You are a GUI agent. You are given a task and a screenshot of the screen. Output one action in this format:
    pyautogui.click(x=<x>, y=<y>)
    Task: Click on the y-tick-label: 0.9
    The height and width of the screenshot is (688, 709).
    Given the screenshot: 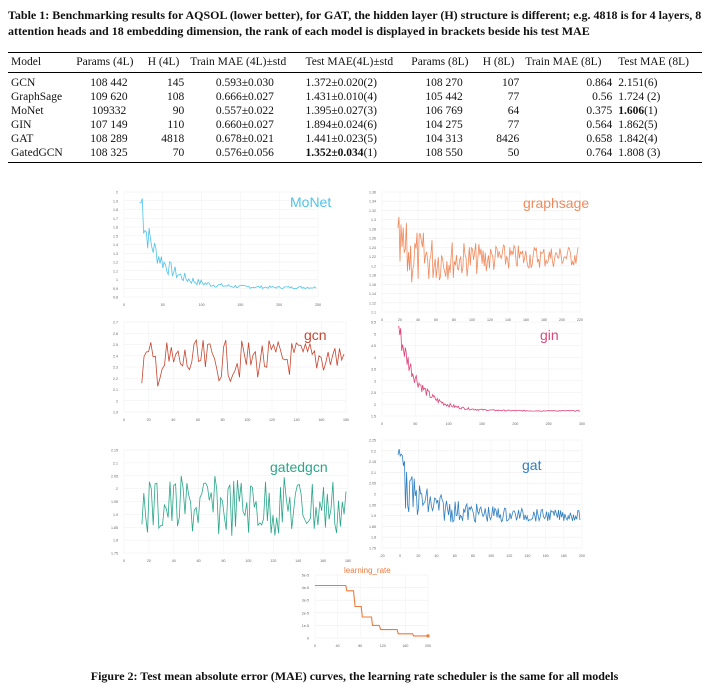 What is the action you would take?
    pyautogui.click(x=115, y=289)
    